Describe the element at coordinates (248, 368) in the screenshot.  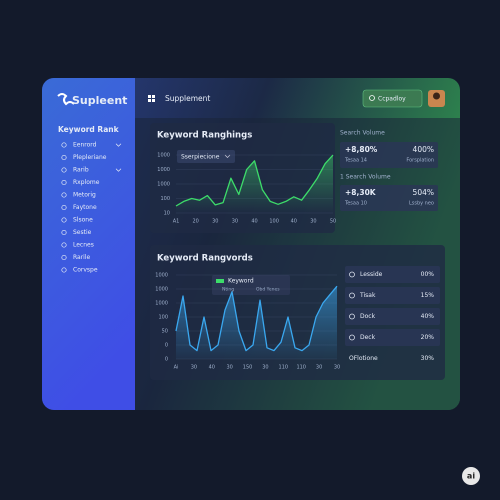
I see `x-tick-label: 150` at that location.